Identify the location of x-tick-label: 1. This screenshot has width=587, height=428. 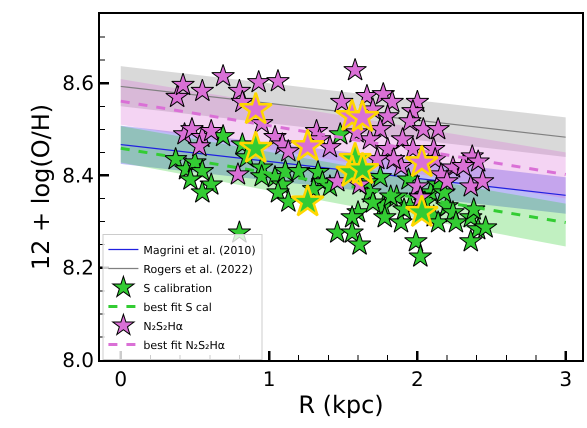
(269, 379).